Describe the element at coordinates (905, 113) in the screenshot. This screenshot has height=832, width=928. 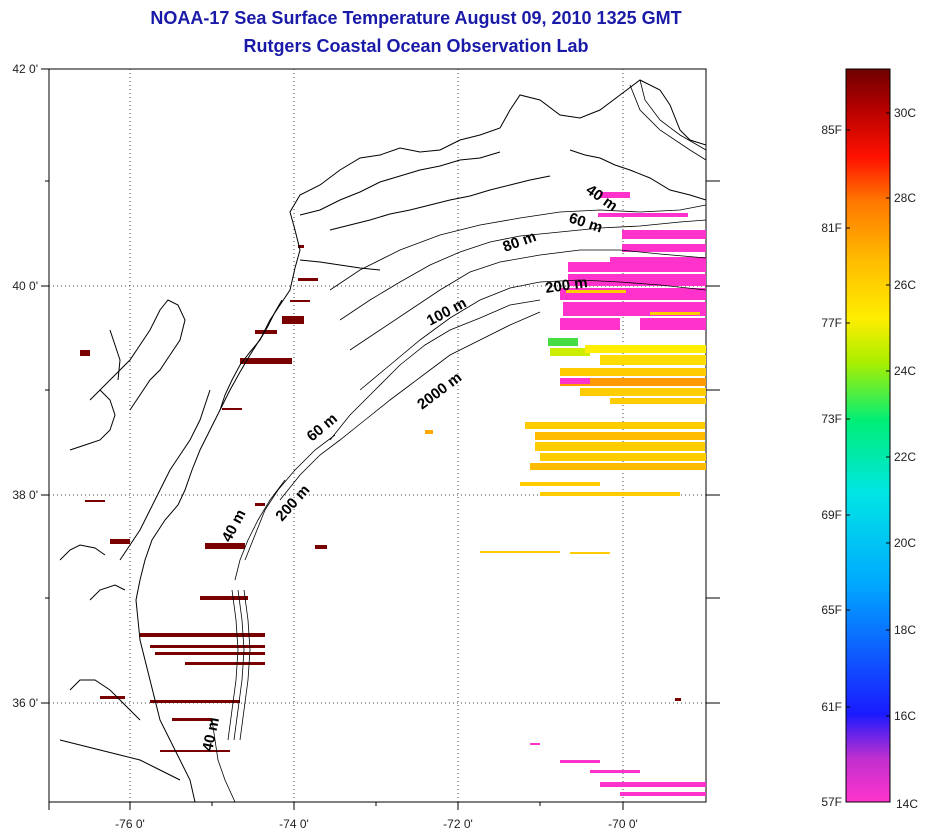
I see `colorbar-c-label: 30C` at that location.